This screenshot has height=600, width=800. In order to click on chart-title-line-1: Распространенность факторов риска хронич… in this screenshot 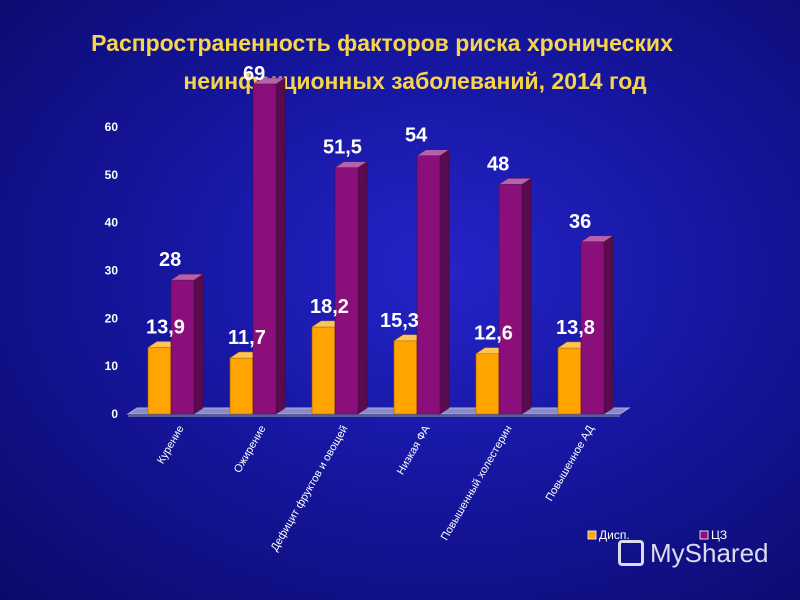, I will do `click(382, 43)`.